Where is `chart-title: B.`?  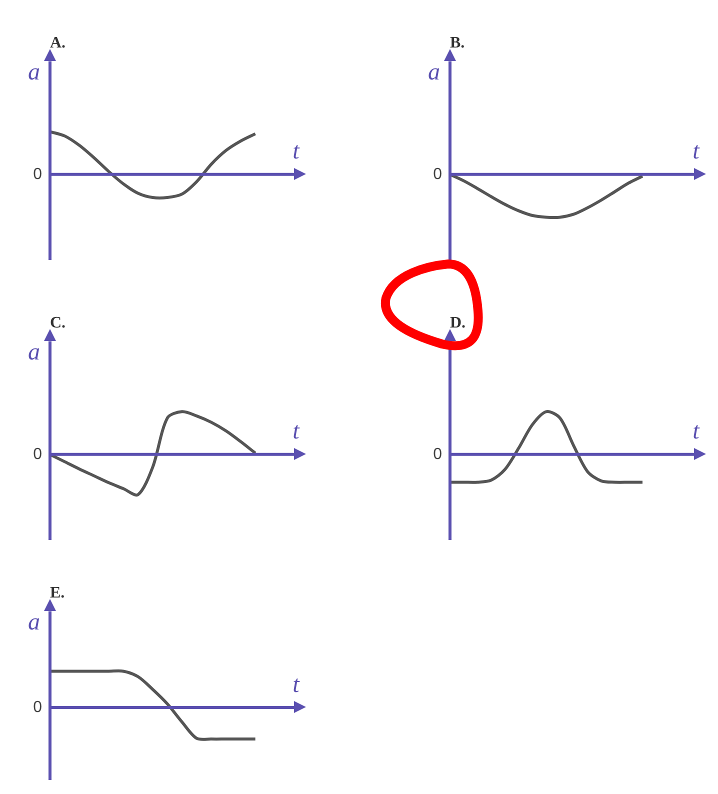
chart-title: B. is located at coordinates (457, 43).